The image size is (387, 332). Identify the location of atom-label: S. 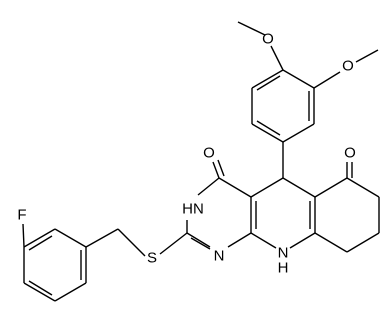
(152, 258).